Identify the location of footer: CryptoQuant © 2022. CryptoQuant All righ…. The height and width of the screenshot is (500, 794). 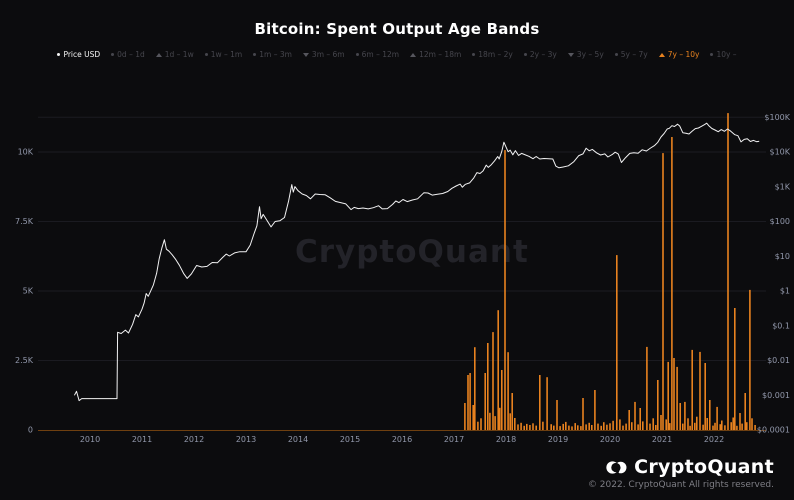
(681, 473).